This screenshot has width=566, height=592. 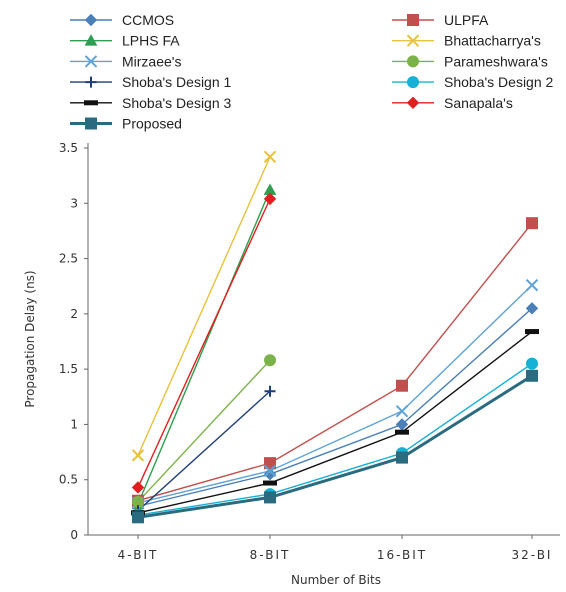 What do you see at coordinates (478, 103) in the screenshot?
I see `legend-label: Sanapala's` at bounding box center [478, 103].